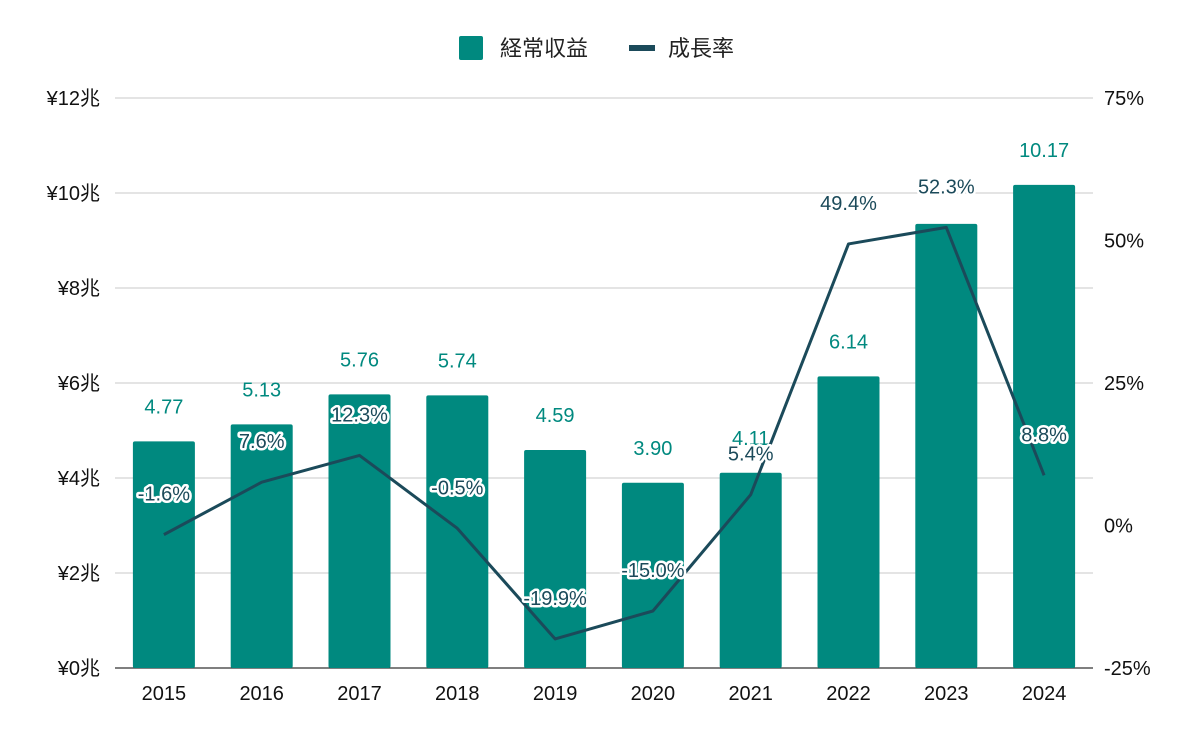  I want to click on growth-point-label: -15.0%, so click(653, 571).